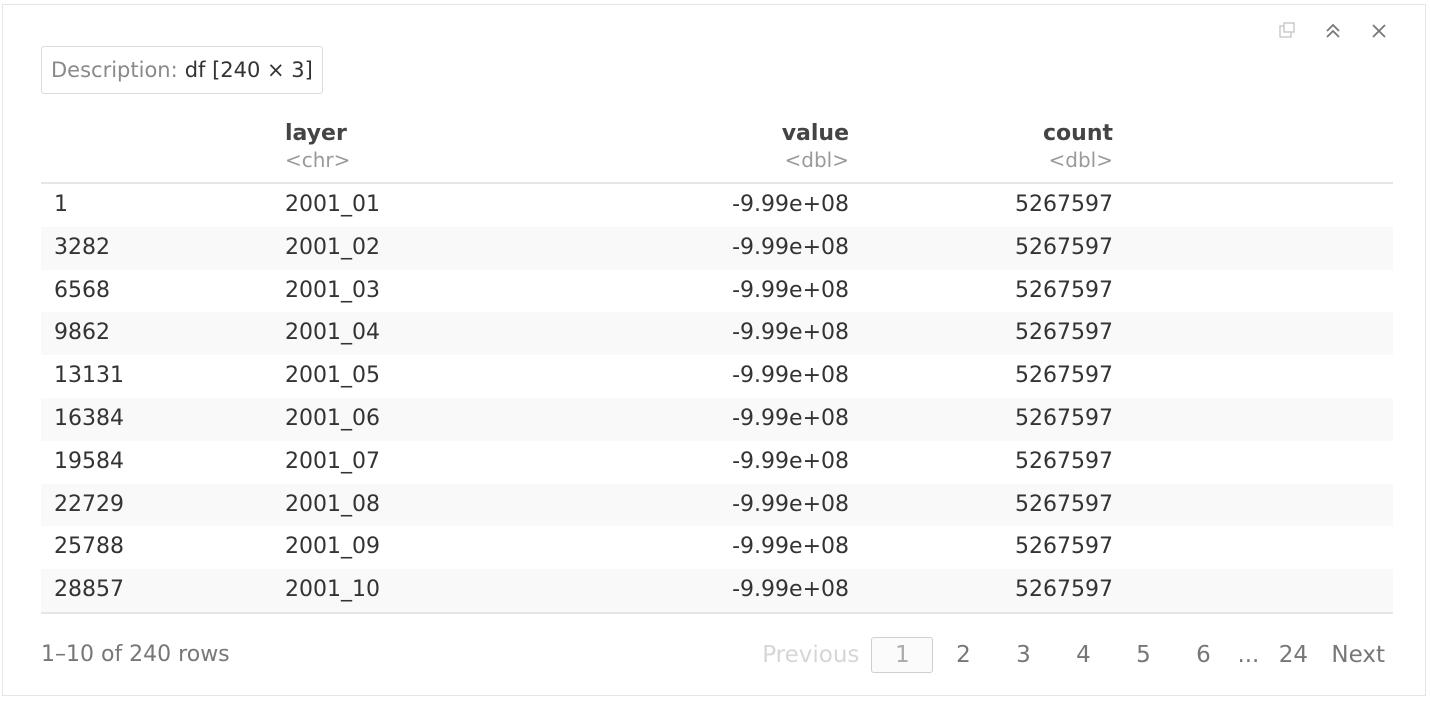  Describe the element at coordinates (89, 376) in the screenshot. I see `row-number: 13131` at that location.